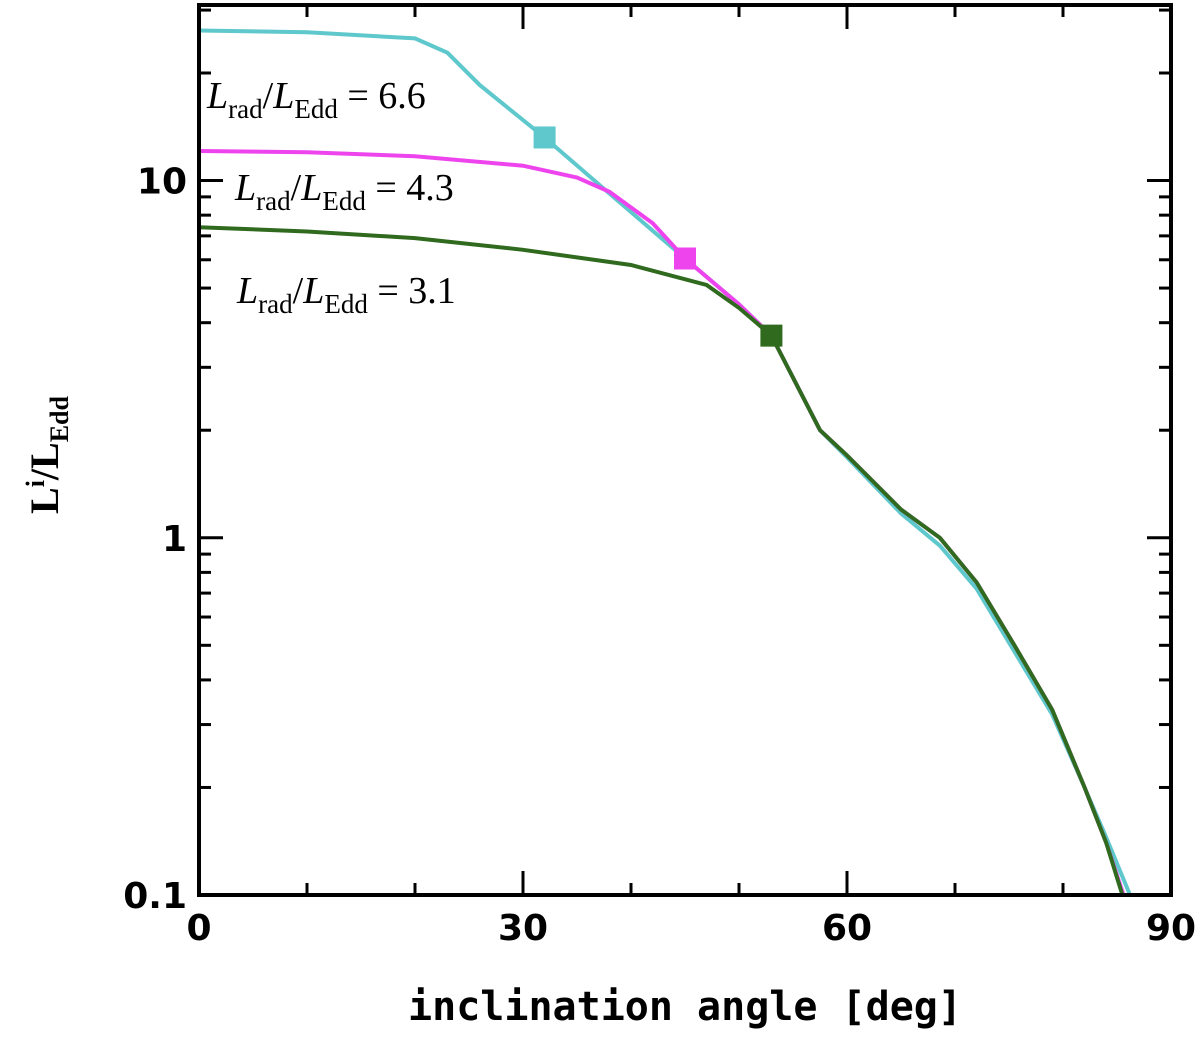  What do you see at coordinates (410, 188) in the screenshot?
I see `annotation-part: = 4.3` at bounding box center [410, 188].